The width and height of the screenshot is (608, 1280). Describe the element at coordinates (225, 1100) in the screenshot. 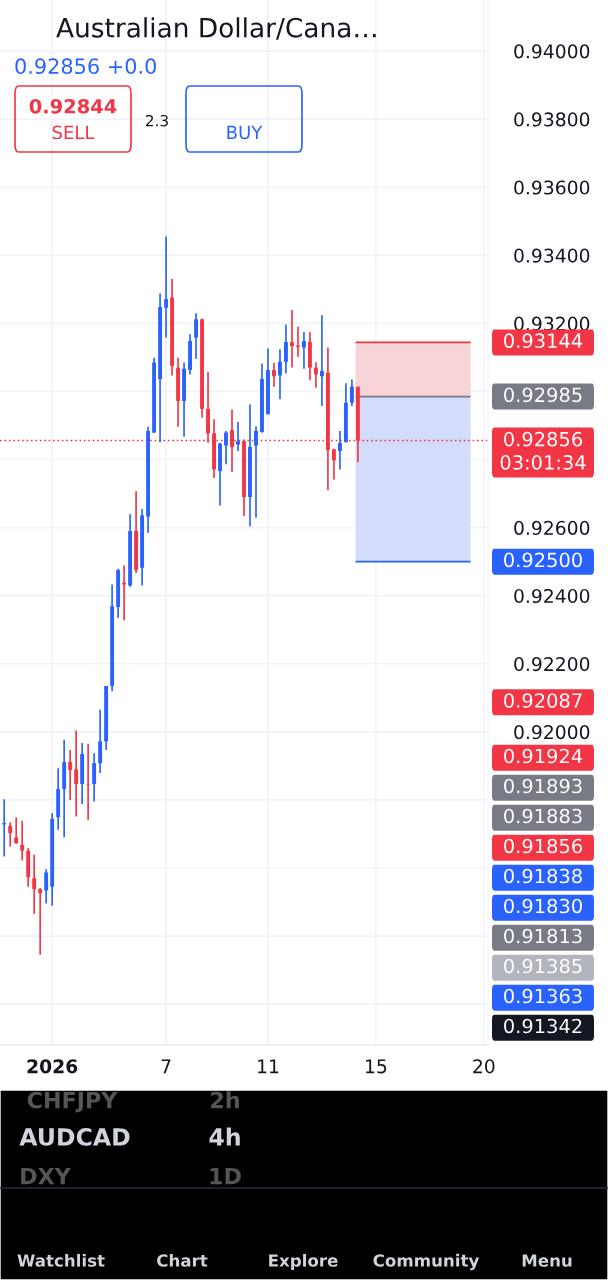

I see `text: 2h` at that location.